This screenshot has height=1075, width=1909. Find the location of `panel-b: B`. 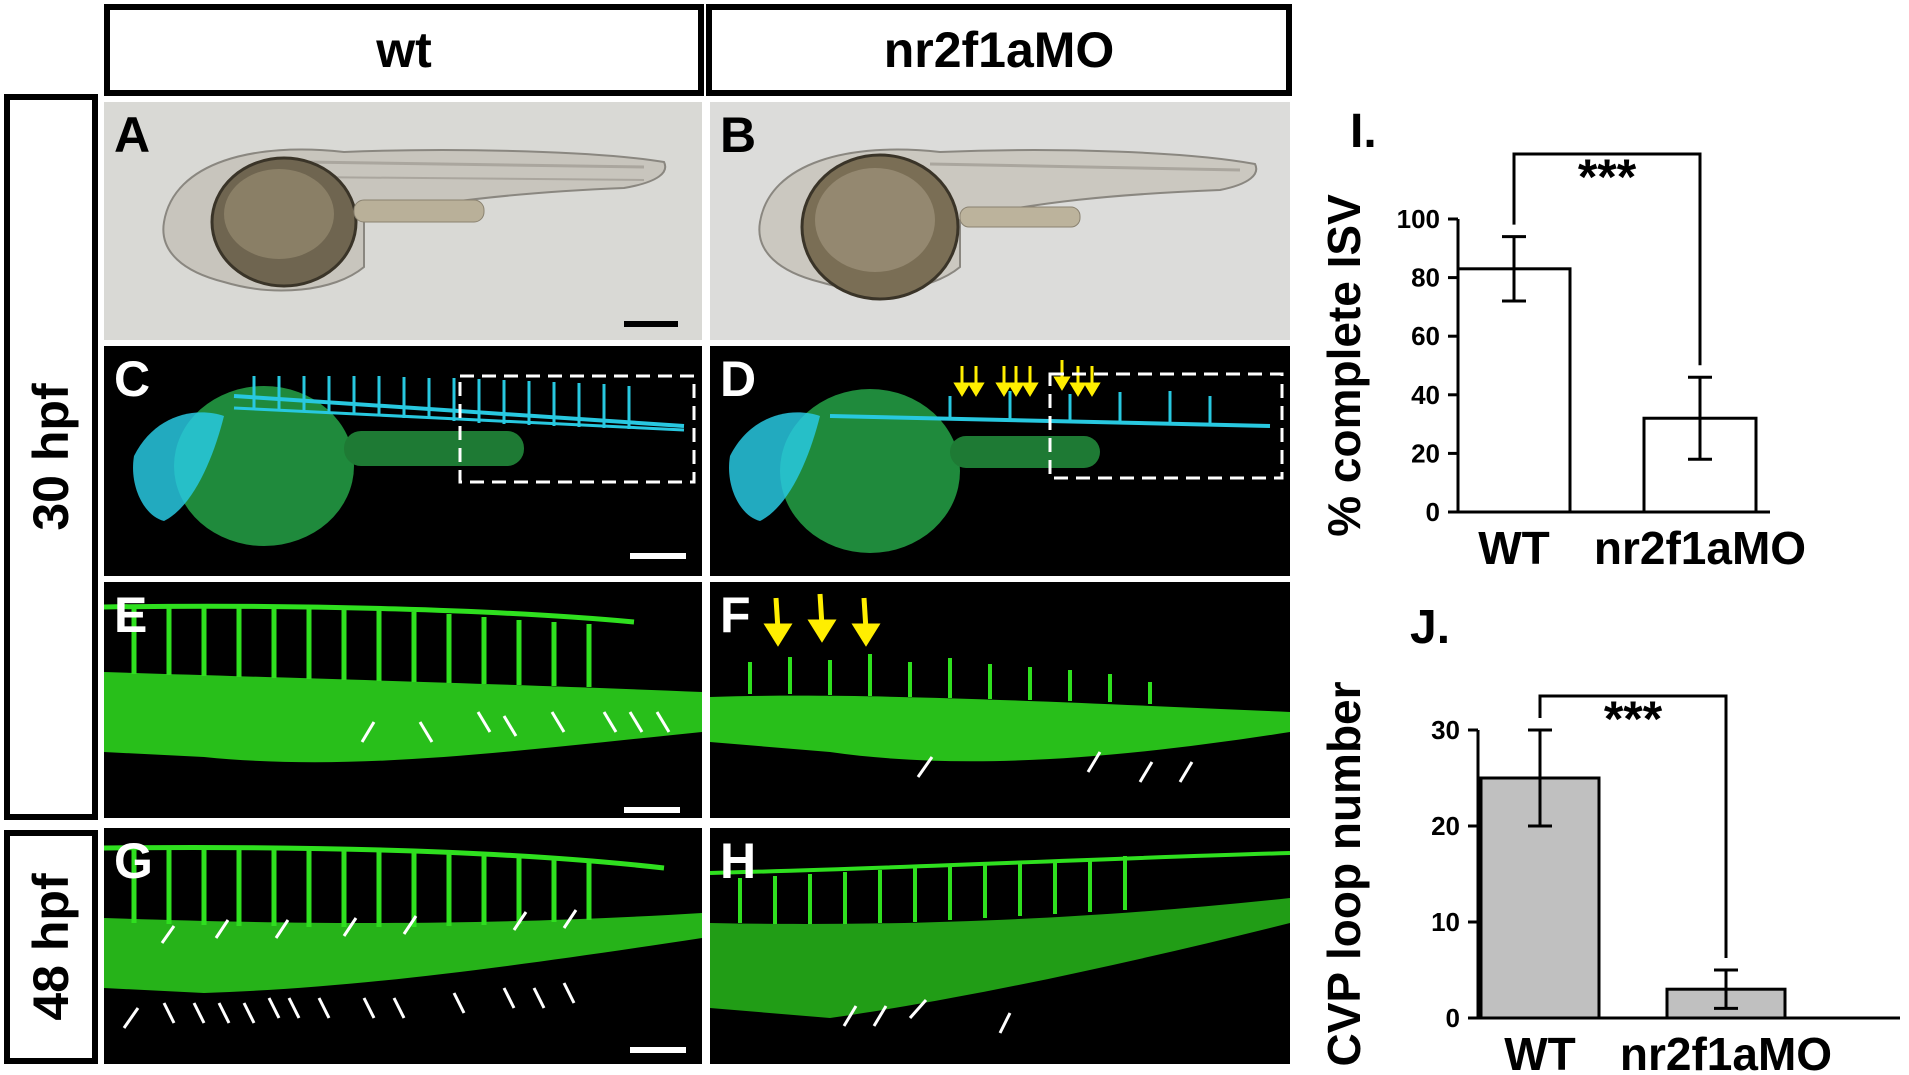

panel-b: B is located at coordinates (1000, 221).